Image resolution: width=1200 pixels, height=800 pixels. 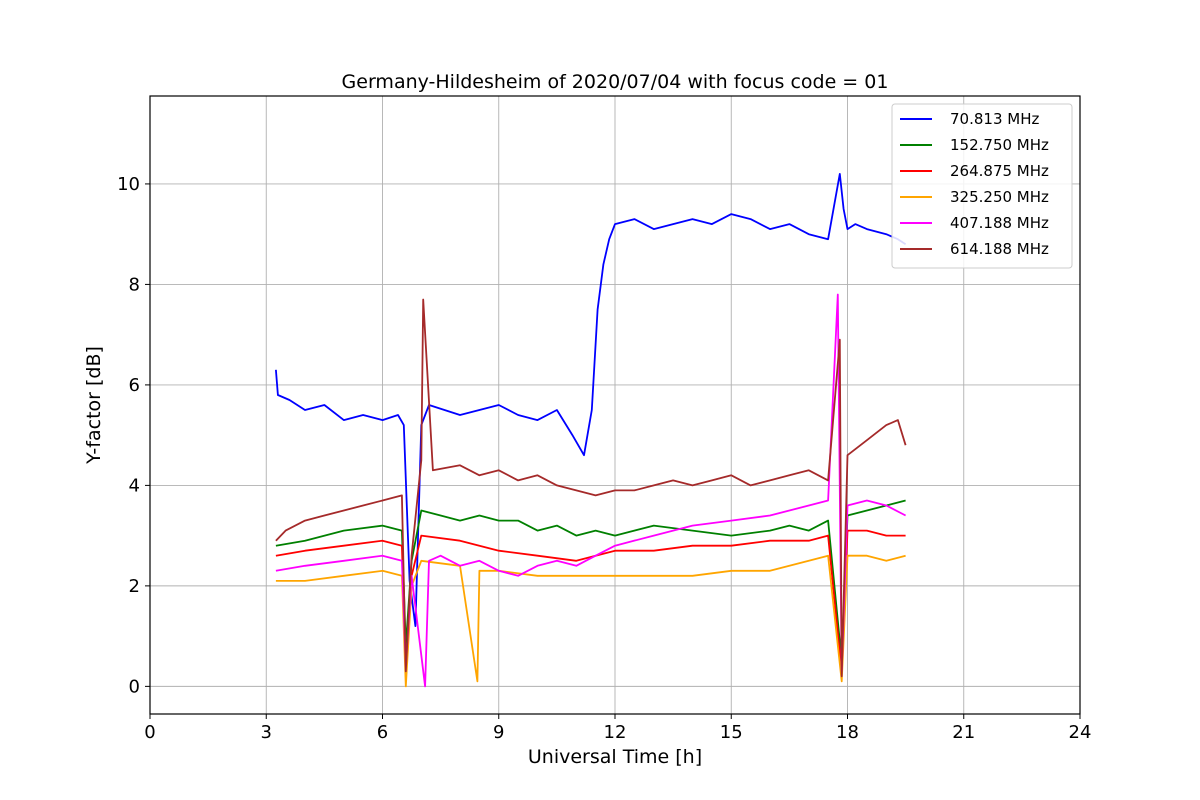 I want to click on legend-box, so click(x=982, y=186).